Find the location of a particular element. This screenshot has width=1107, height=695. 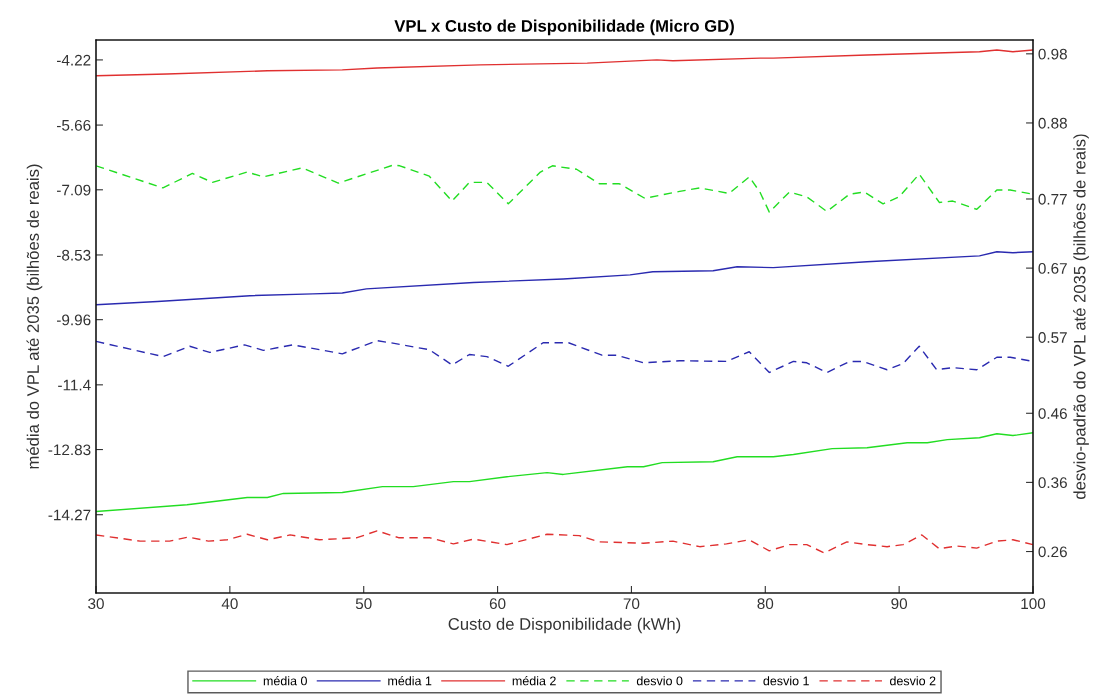

legend-label: média 1 is located at coordinates (410, 680).